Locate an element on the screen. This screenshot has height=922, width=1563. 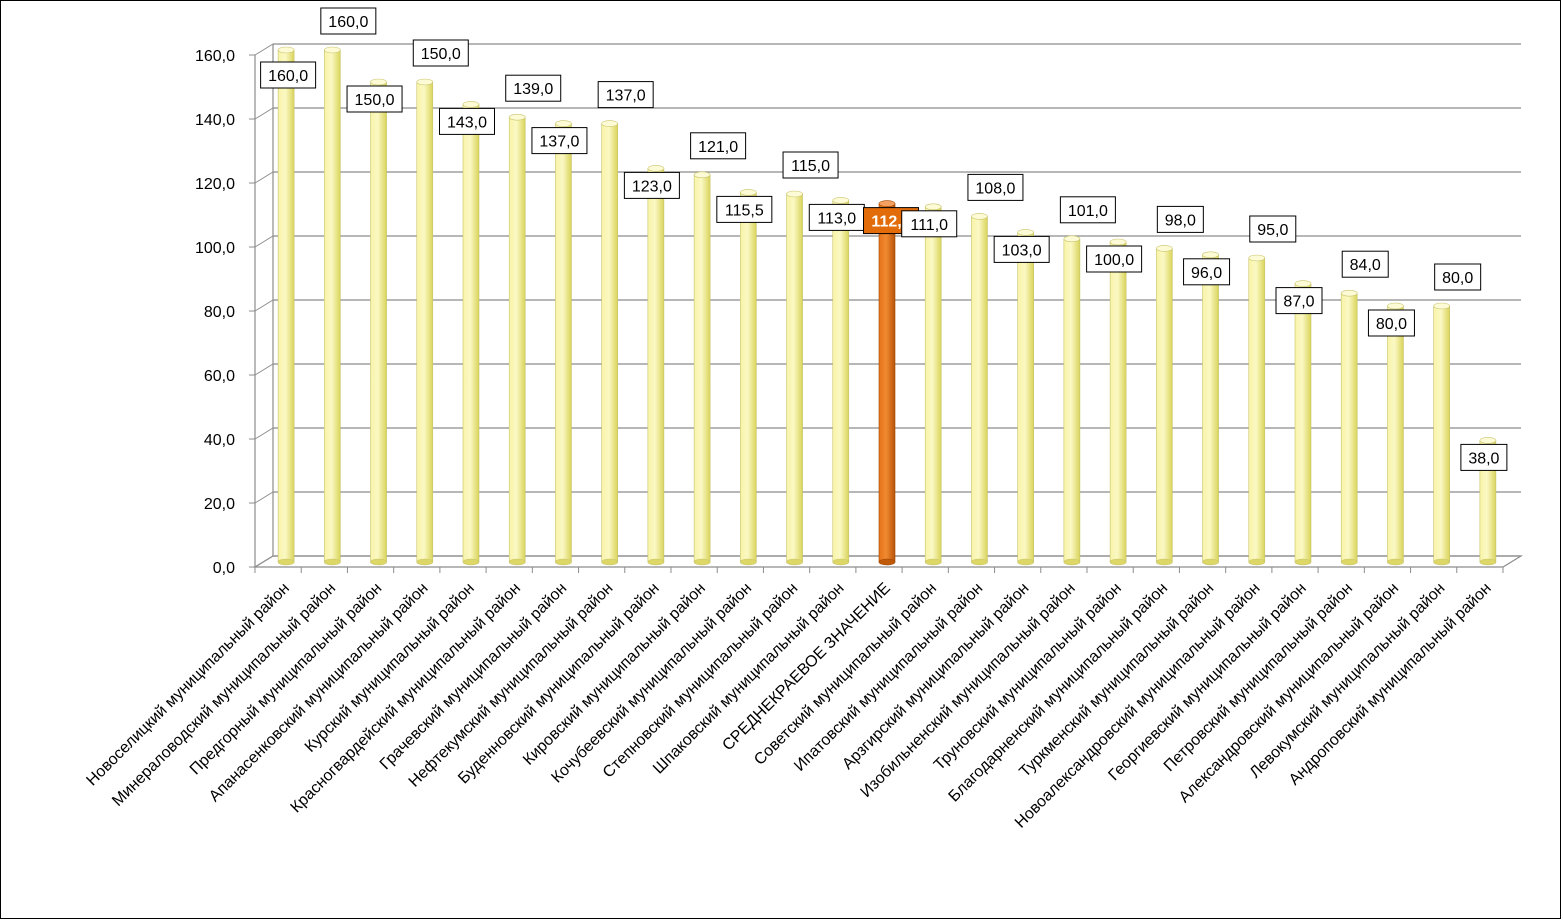
svg-text: 113,0 is located at coordinates (836, 218).